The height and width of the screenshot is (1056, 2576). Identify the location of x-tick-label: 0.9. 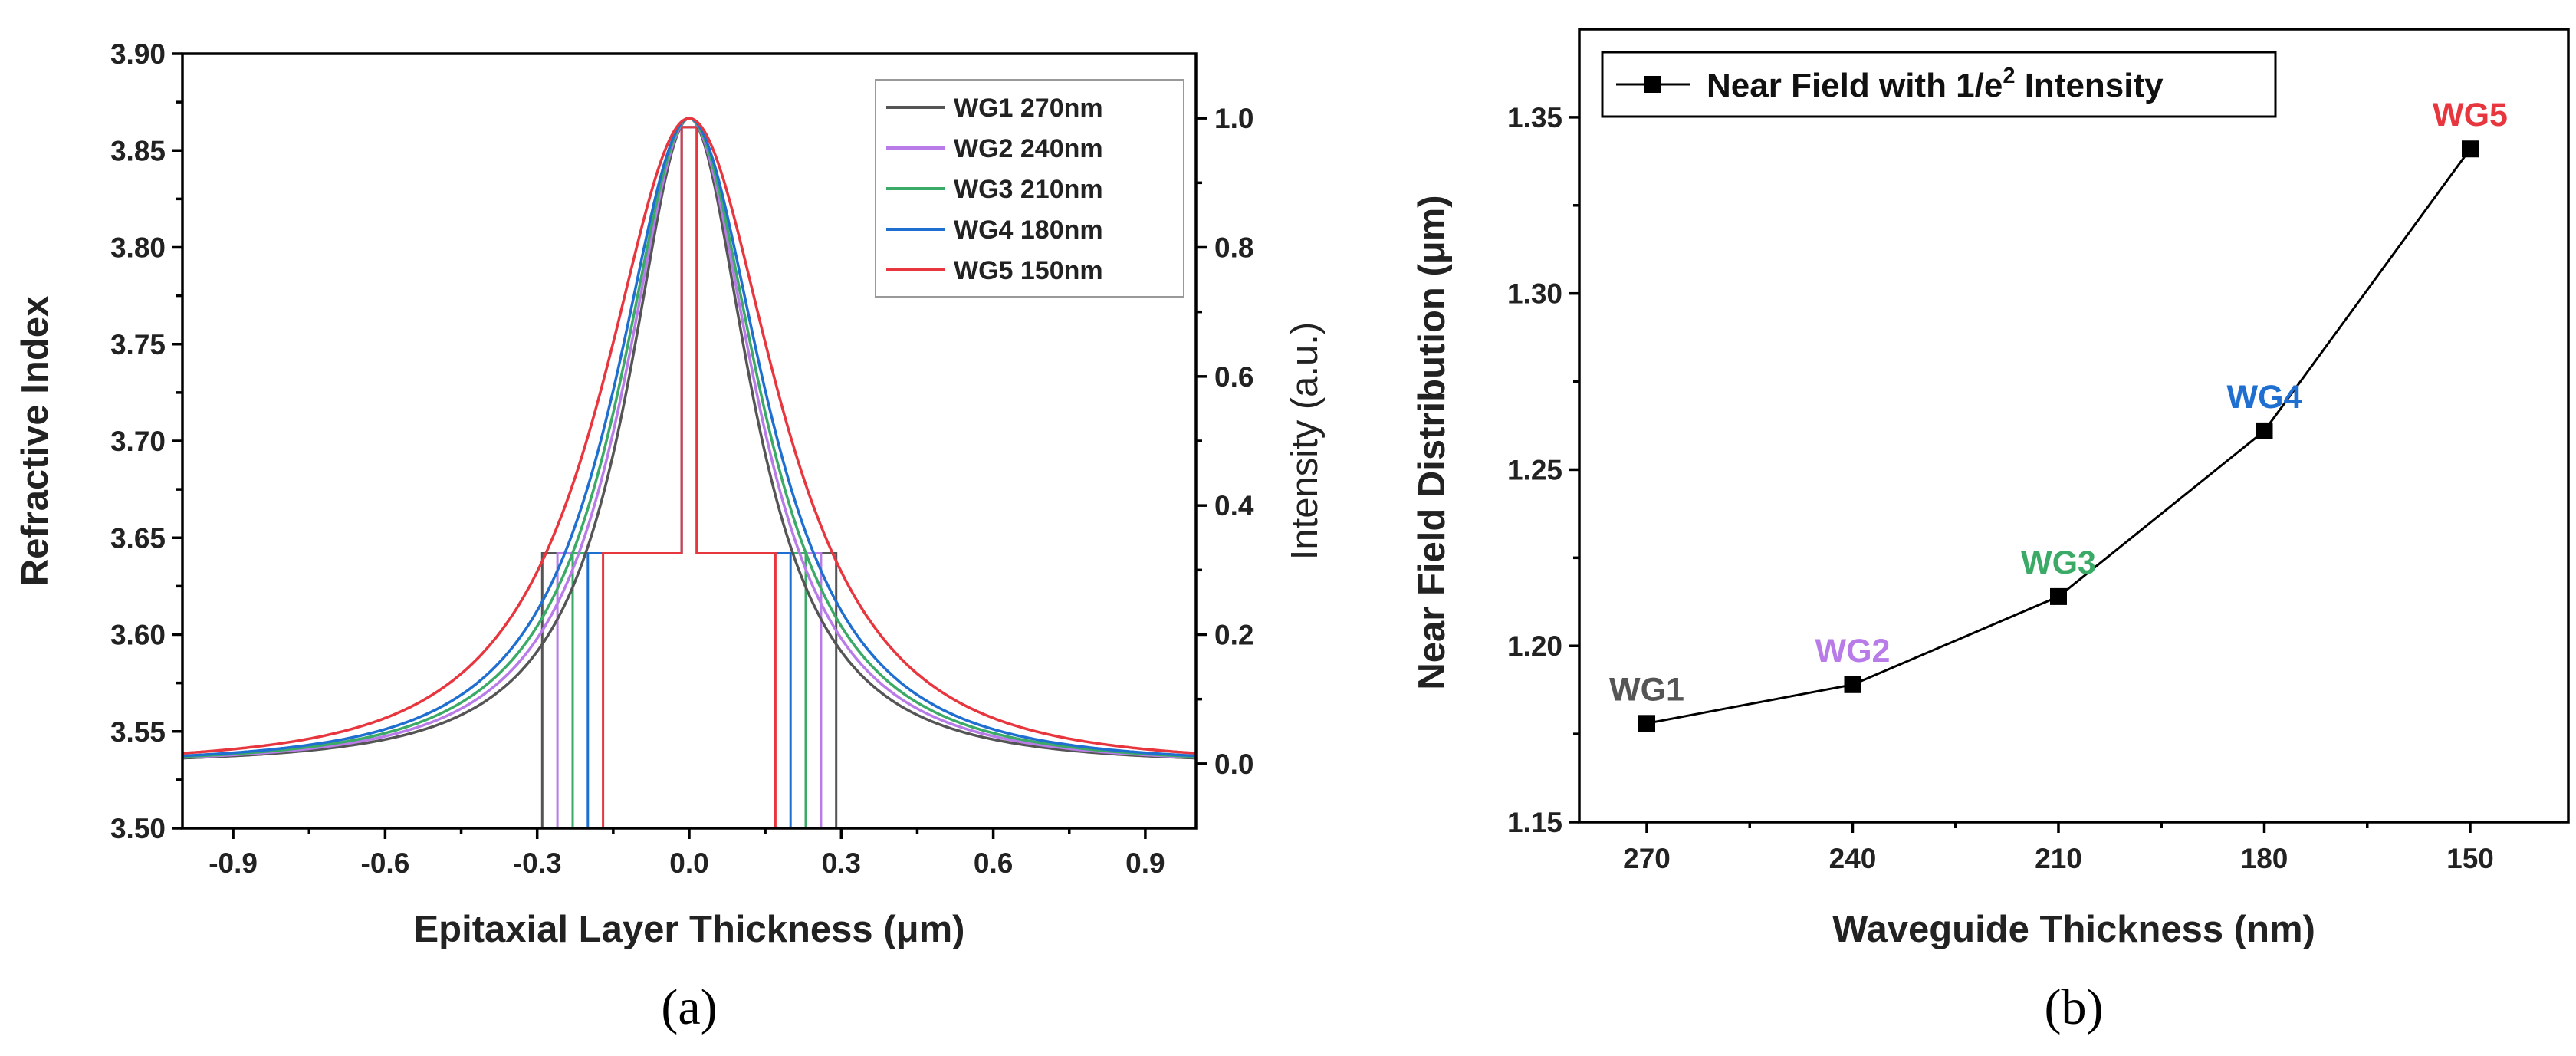
(1145, 863).